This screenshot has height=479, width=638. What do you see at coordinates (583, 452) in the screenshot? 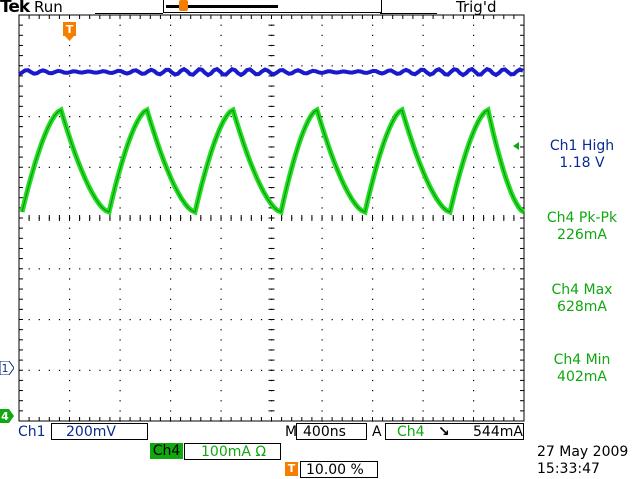
I see `date: 27 May 2009` at bounding box center [583, 452].